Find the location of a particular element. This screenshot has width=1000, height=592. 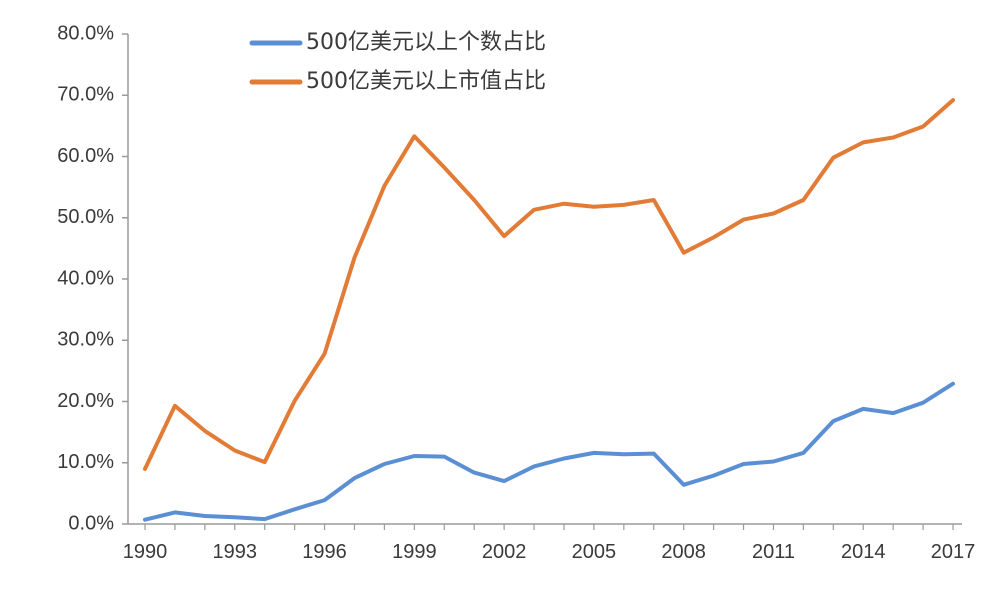

y-tick-label: 10.0% is located at coordinates (85, 462).